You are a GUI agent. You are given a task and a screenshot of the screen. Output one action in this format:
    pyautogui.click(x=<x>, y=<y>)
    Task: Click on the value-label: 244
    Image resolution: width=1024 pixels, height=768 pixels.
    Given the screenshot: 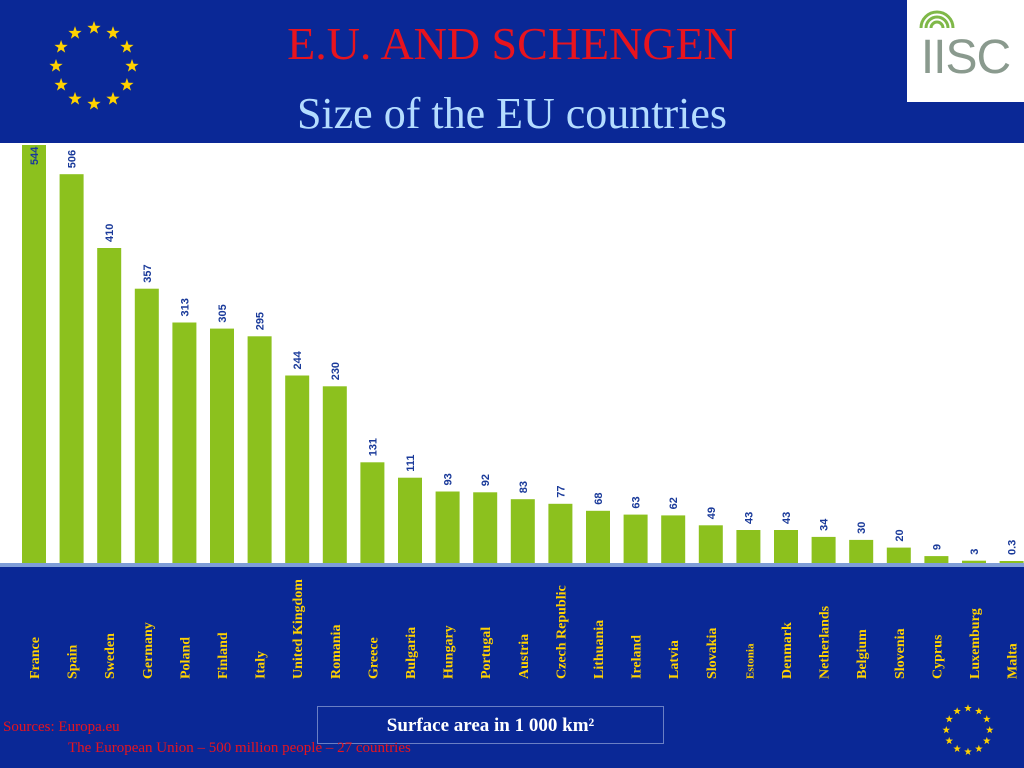 What is the action you would take?
    pyautogui.click(x=298, y=359)
    